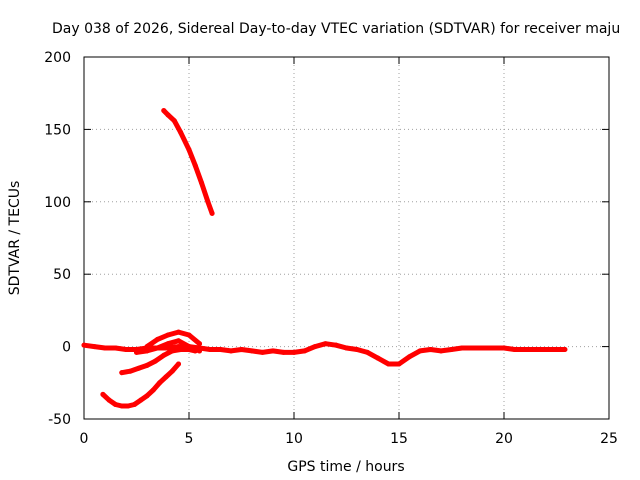  I want to click on y-tick-label: 0, so click(66, 348).